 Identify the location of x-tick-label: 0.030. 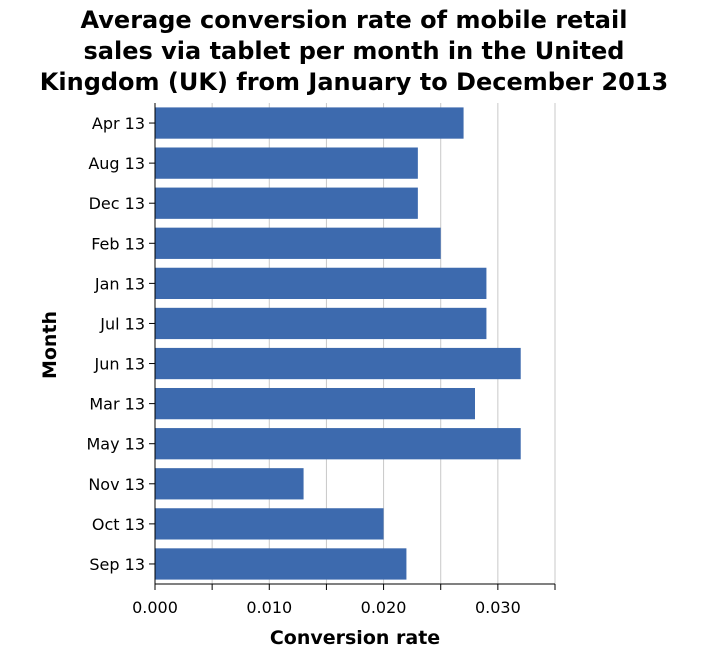
(498, 607).